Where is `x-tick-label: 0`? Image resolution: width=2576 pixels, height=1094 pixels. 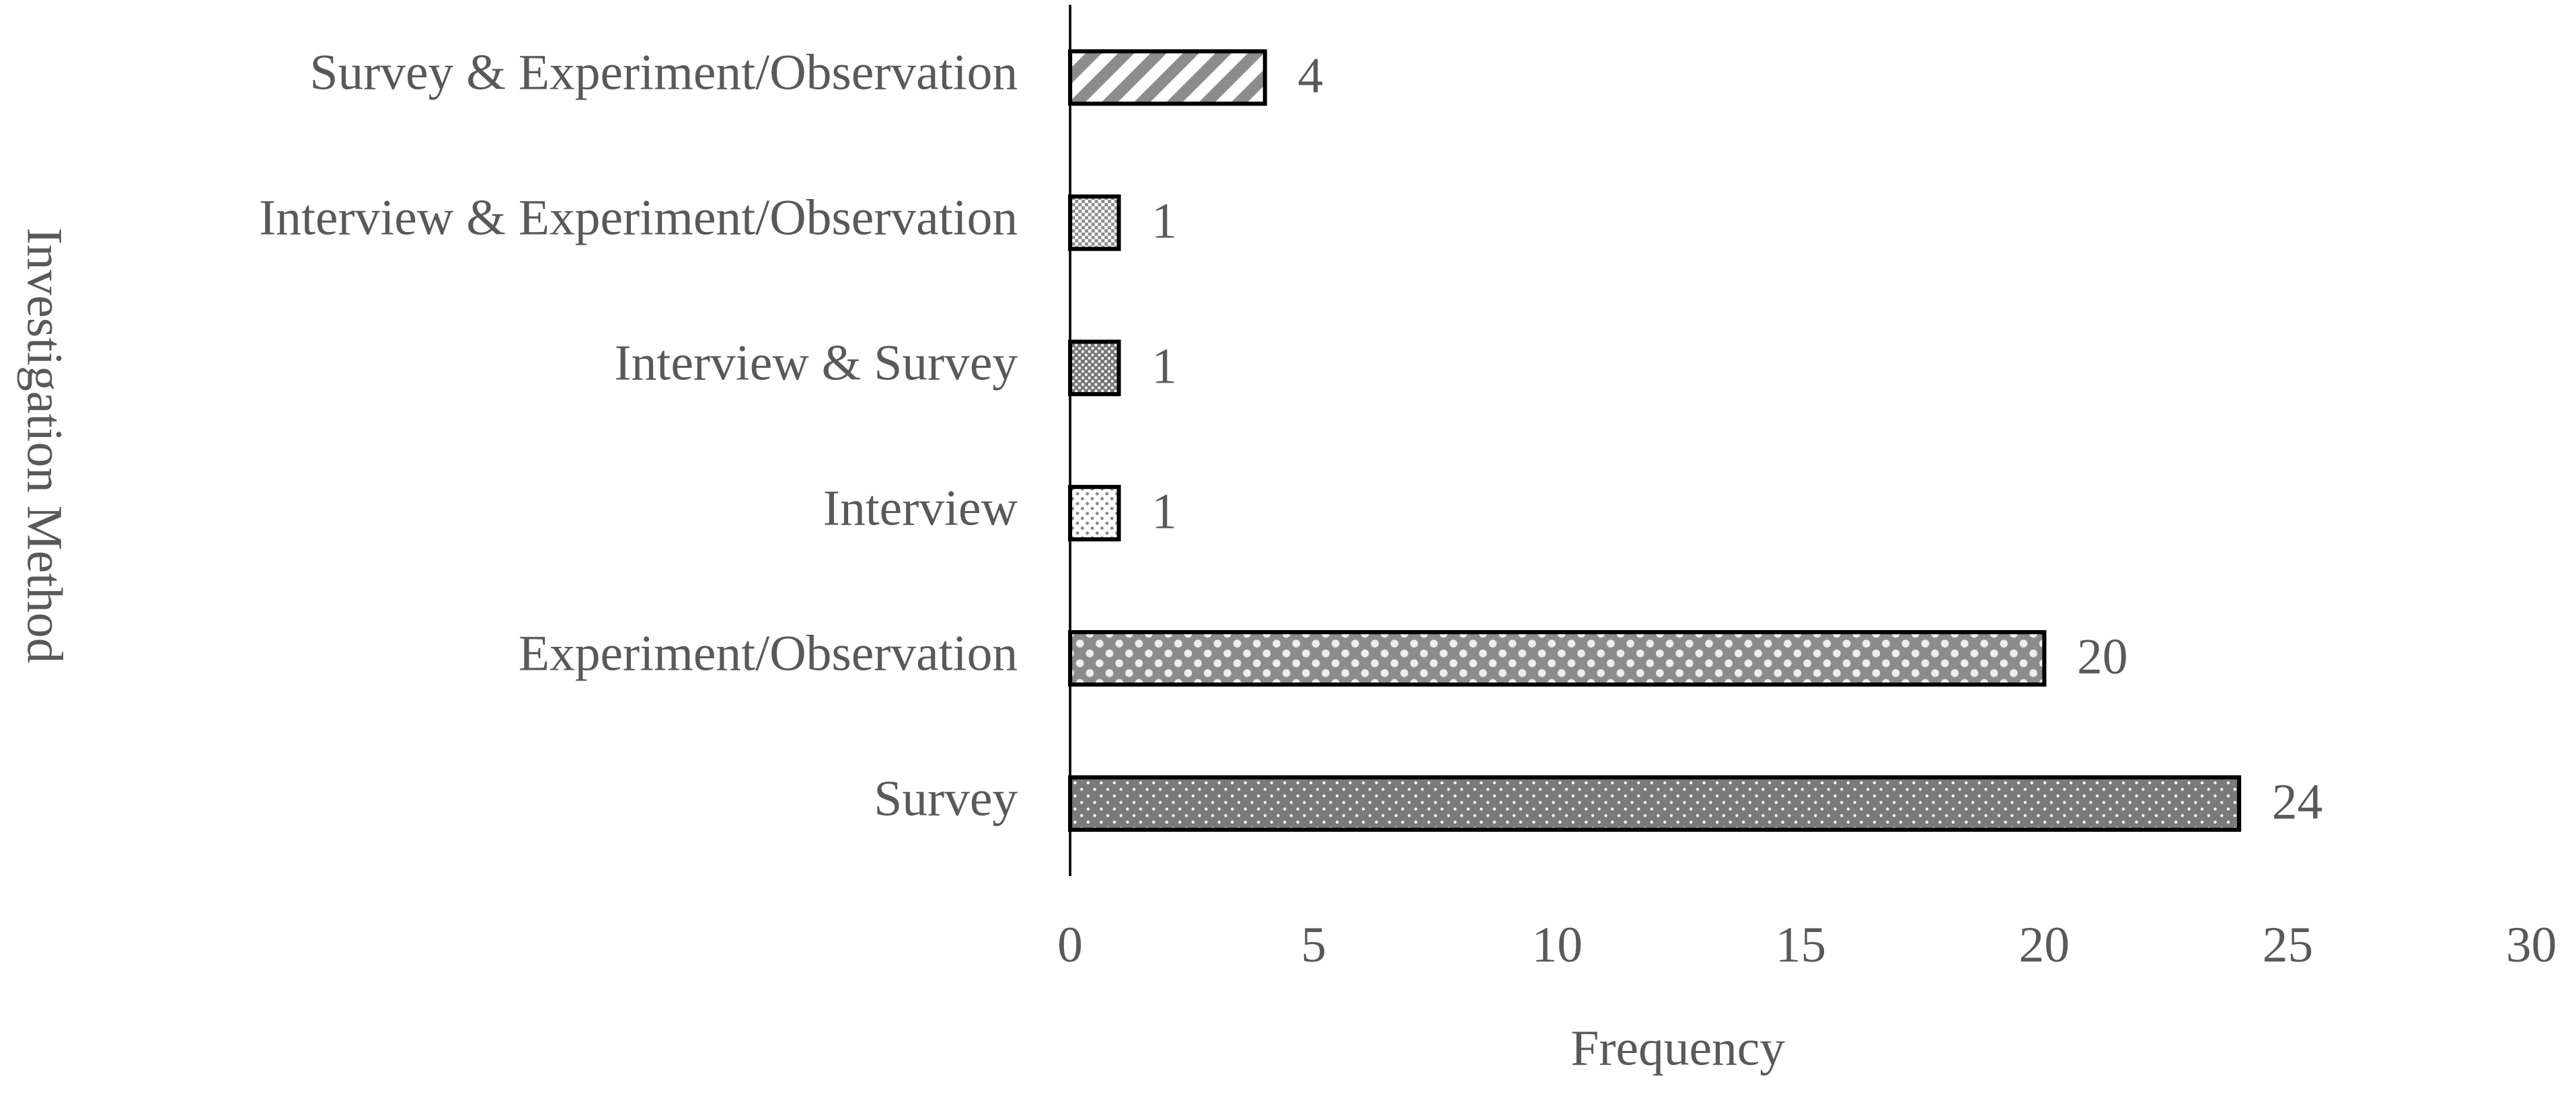
x-tick-label: 0 is located at coordinates (1070, 945).